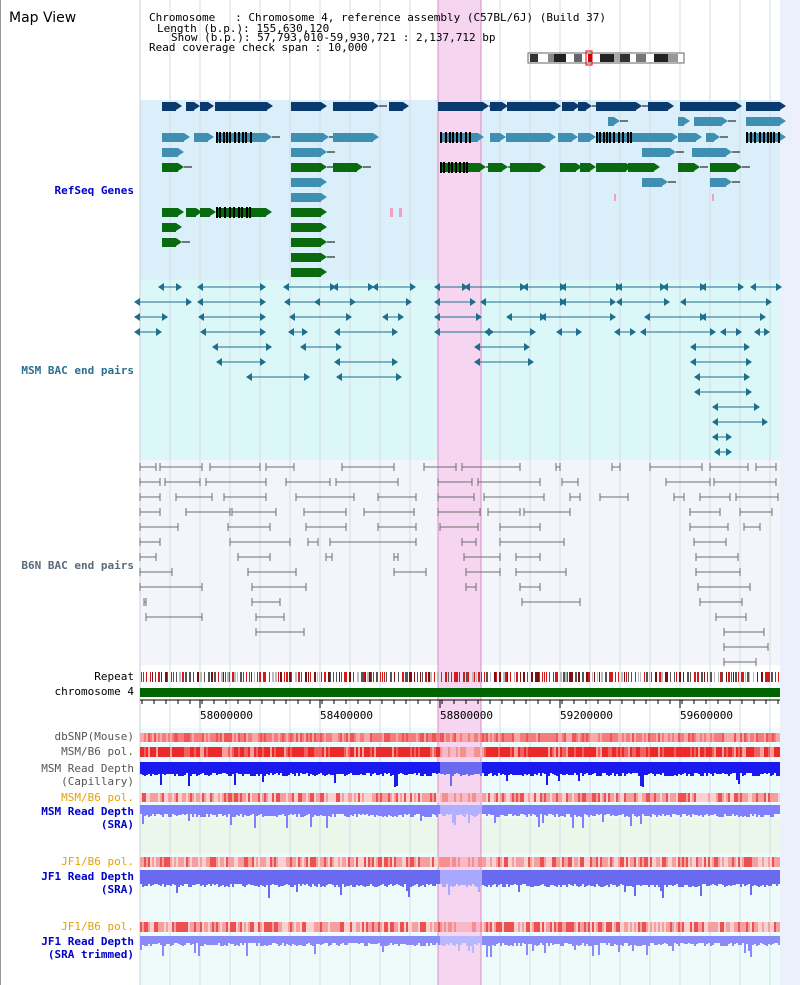  What do you see at coordinates (77, 370) in the screenshot?
I see `track-label-msm-bac: MSM BAC end pairs` at bounding box center [77, 370].